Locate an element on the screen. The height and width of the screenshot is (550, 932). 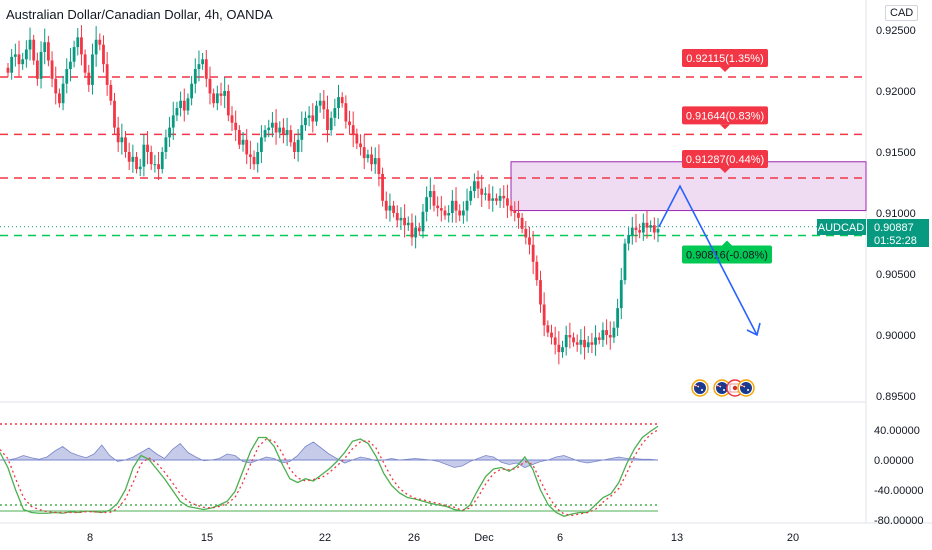
stoch-k-line is located at coordinates (329, 471).